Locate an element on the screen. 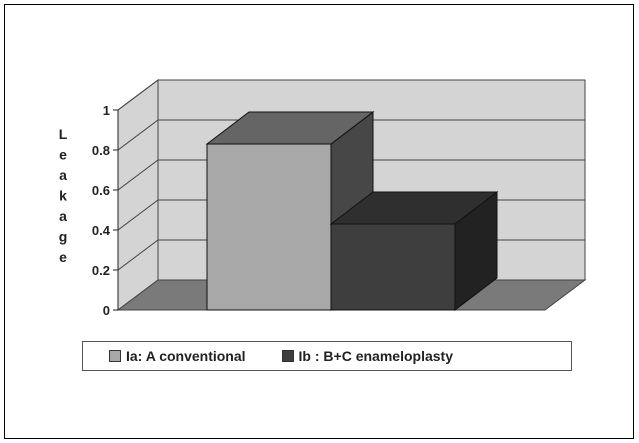 The width and height of the screenshot is (639, 443). bar-enameloplasty is located at coordinates (393, 267).